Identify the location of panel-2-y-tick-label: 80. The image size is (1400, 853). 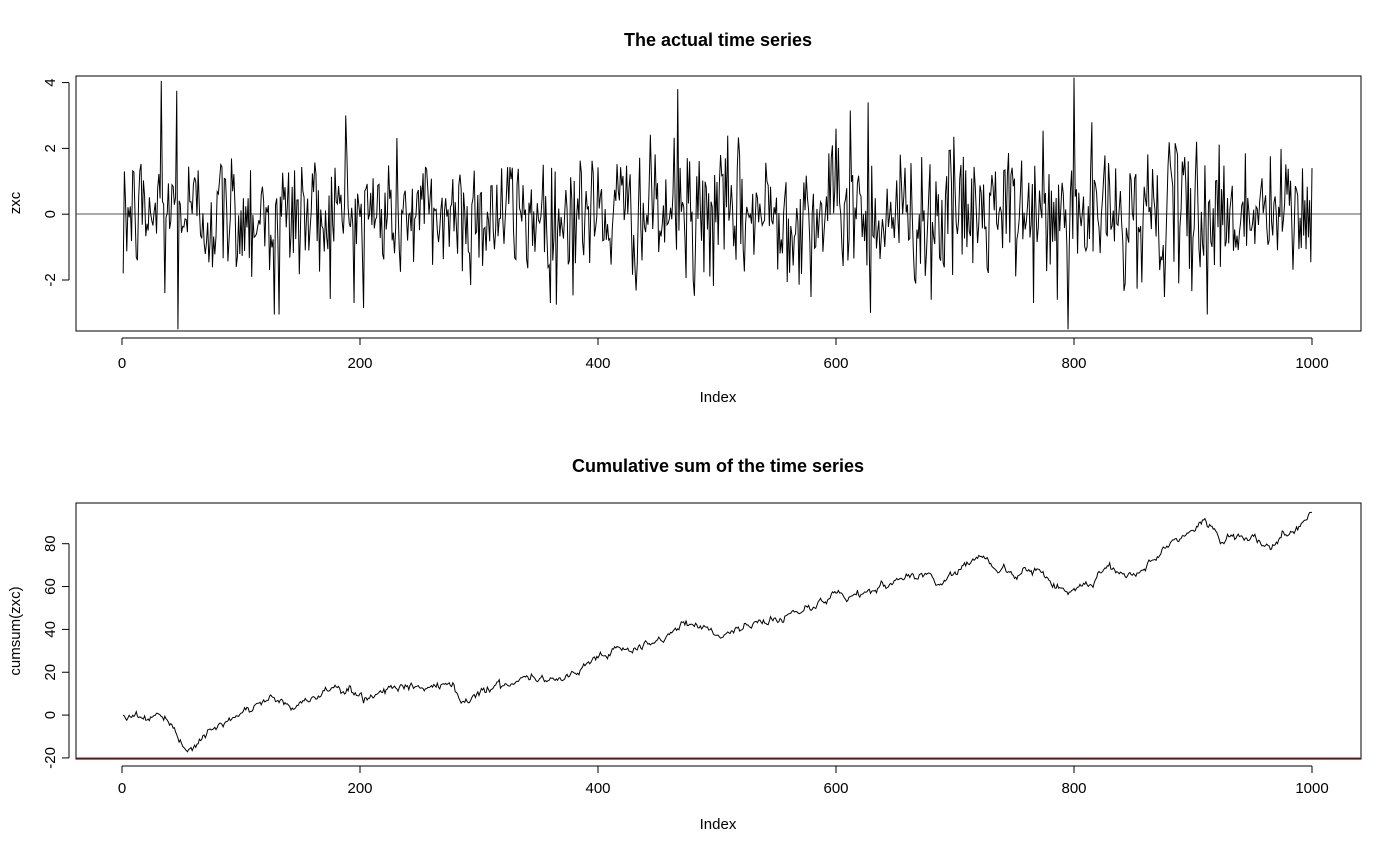
(50, 543).